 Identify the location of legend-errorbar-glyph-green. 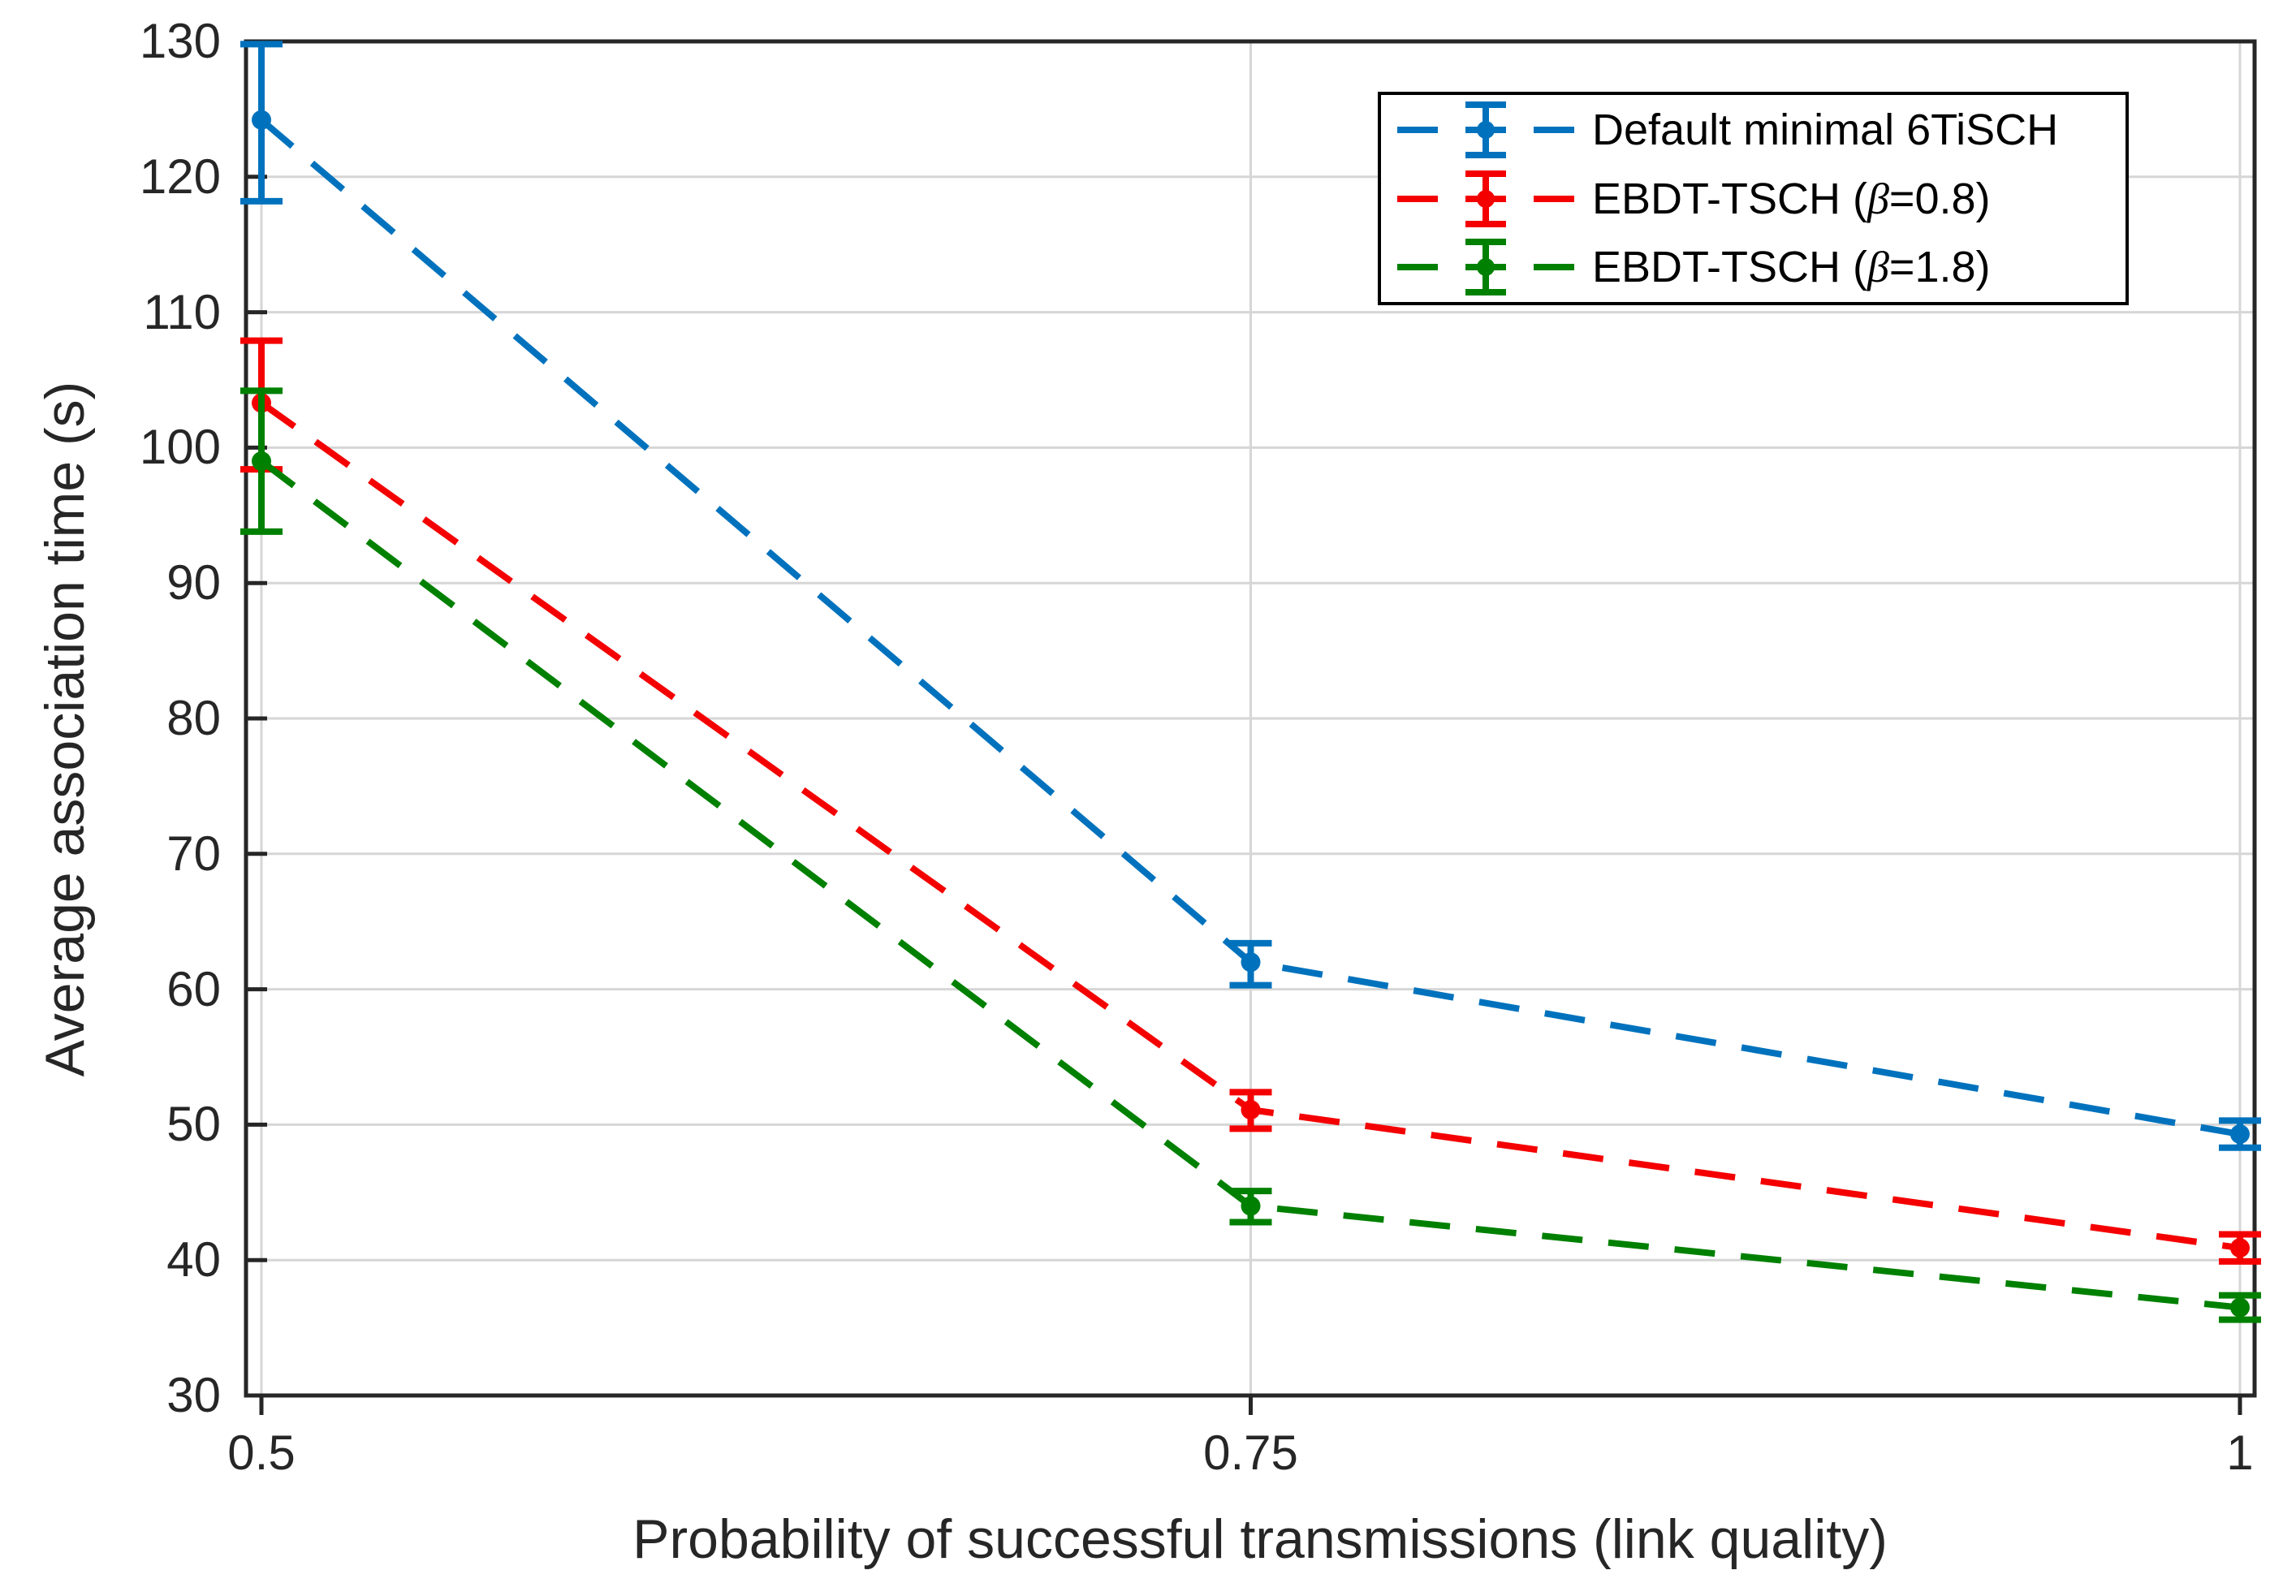
(1486, 266).